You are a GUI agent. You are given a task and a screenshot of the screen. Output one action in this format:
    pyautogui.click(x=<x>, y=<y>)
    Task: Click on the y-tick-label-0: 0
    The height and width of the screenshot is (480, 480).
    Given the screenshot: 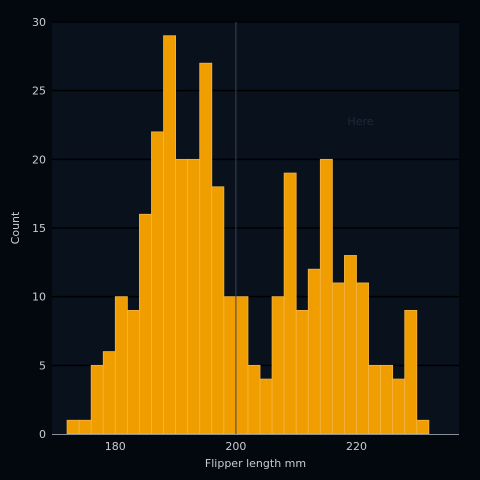 What is the action you would take?
    pyautogui.click(x=42, y=434)
    